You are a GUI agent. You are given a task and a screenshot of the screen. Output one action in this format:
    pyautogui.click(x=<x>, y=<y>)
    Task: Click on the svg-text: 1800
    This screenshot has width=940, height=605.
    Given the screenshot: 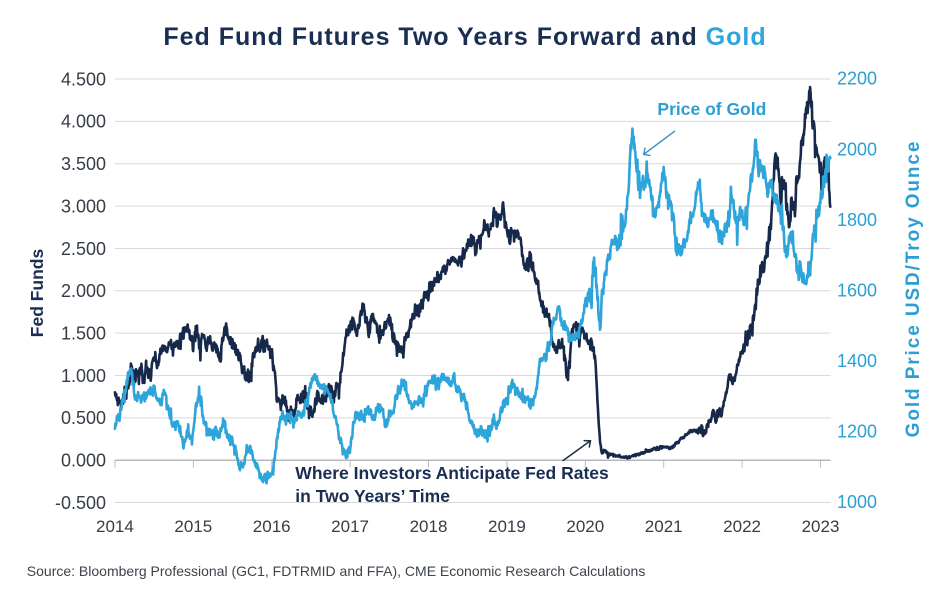 What is the action you would take?
    pyautogui.click(x=857, y=220)
    